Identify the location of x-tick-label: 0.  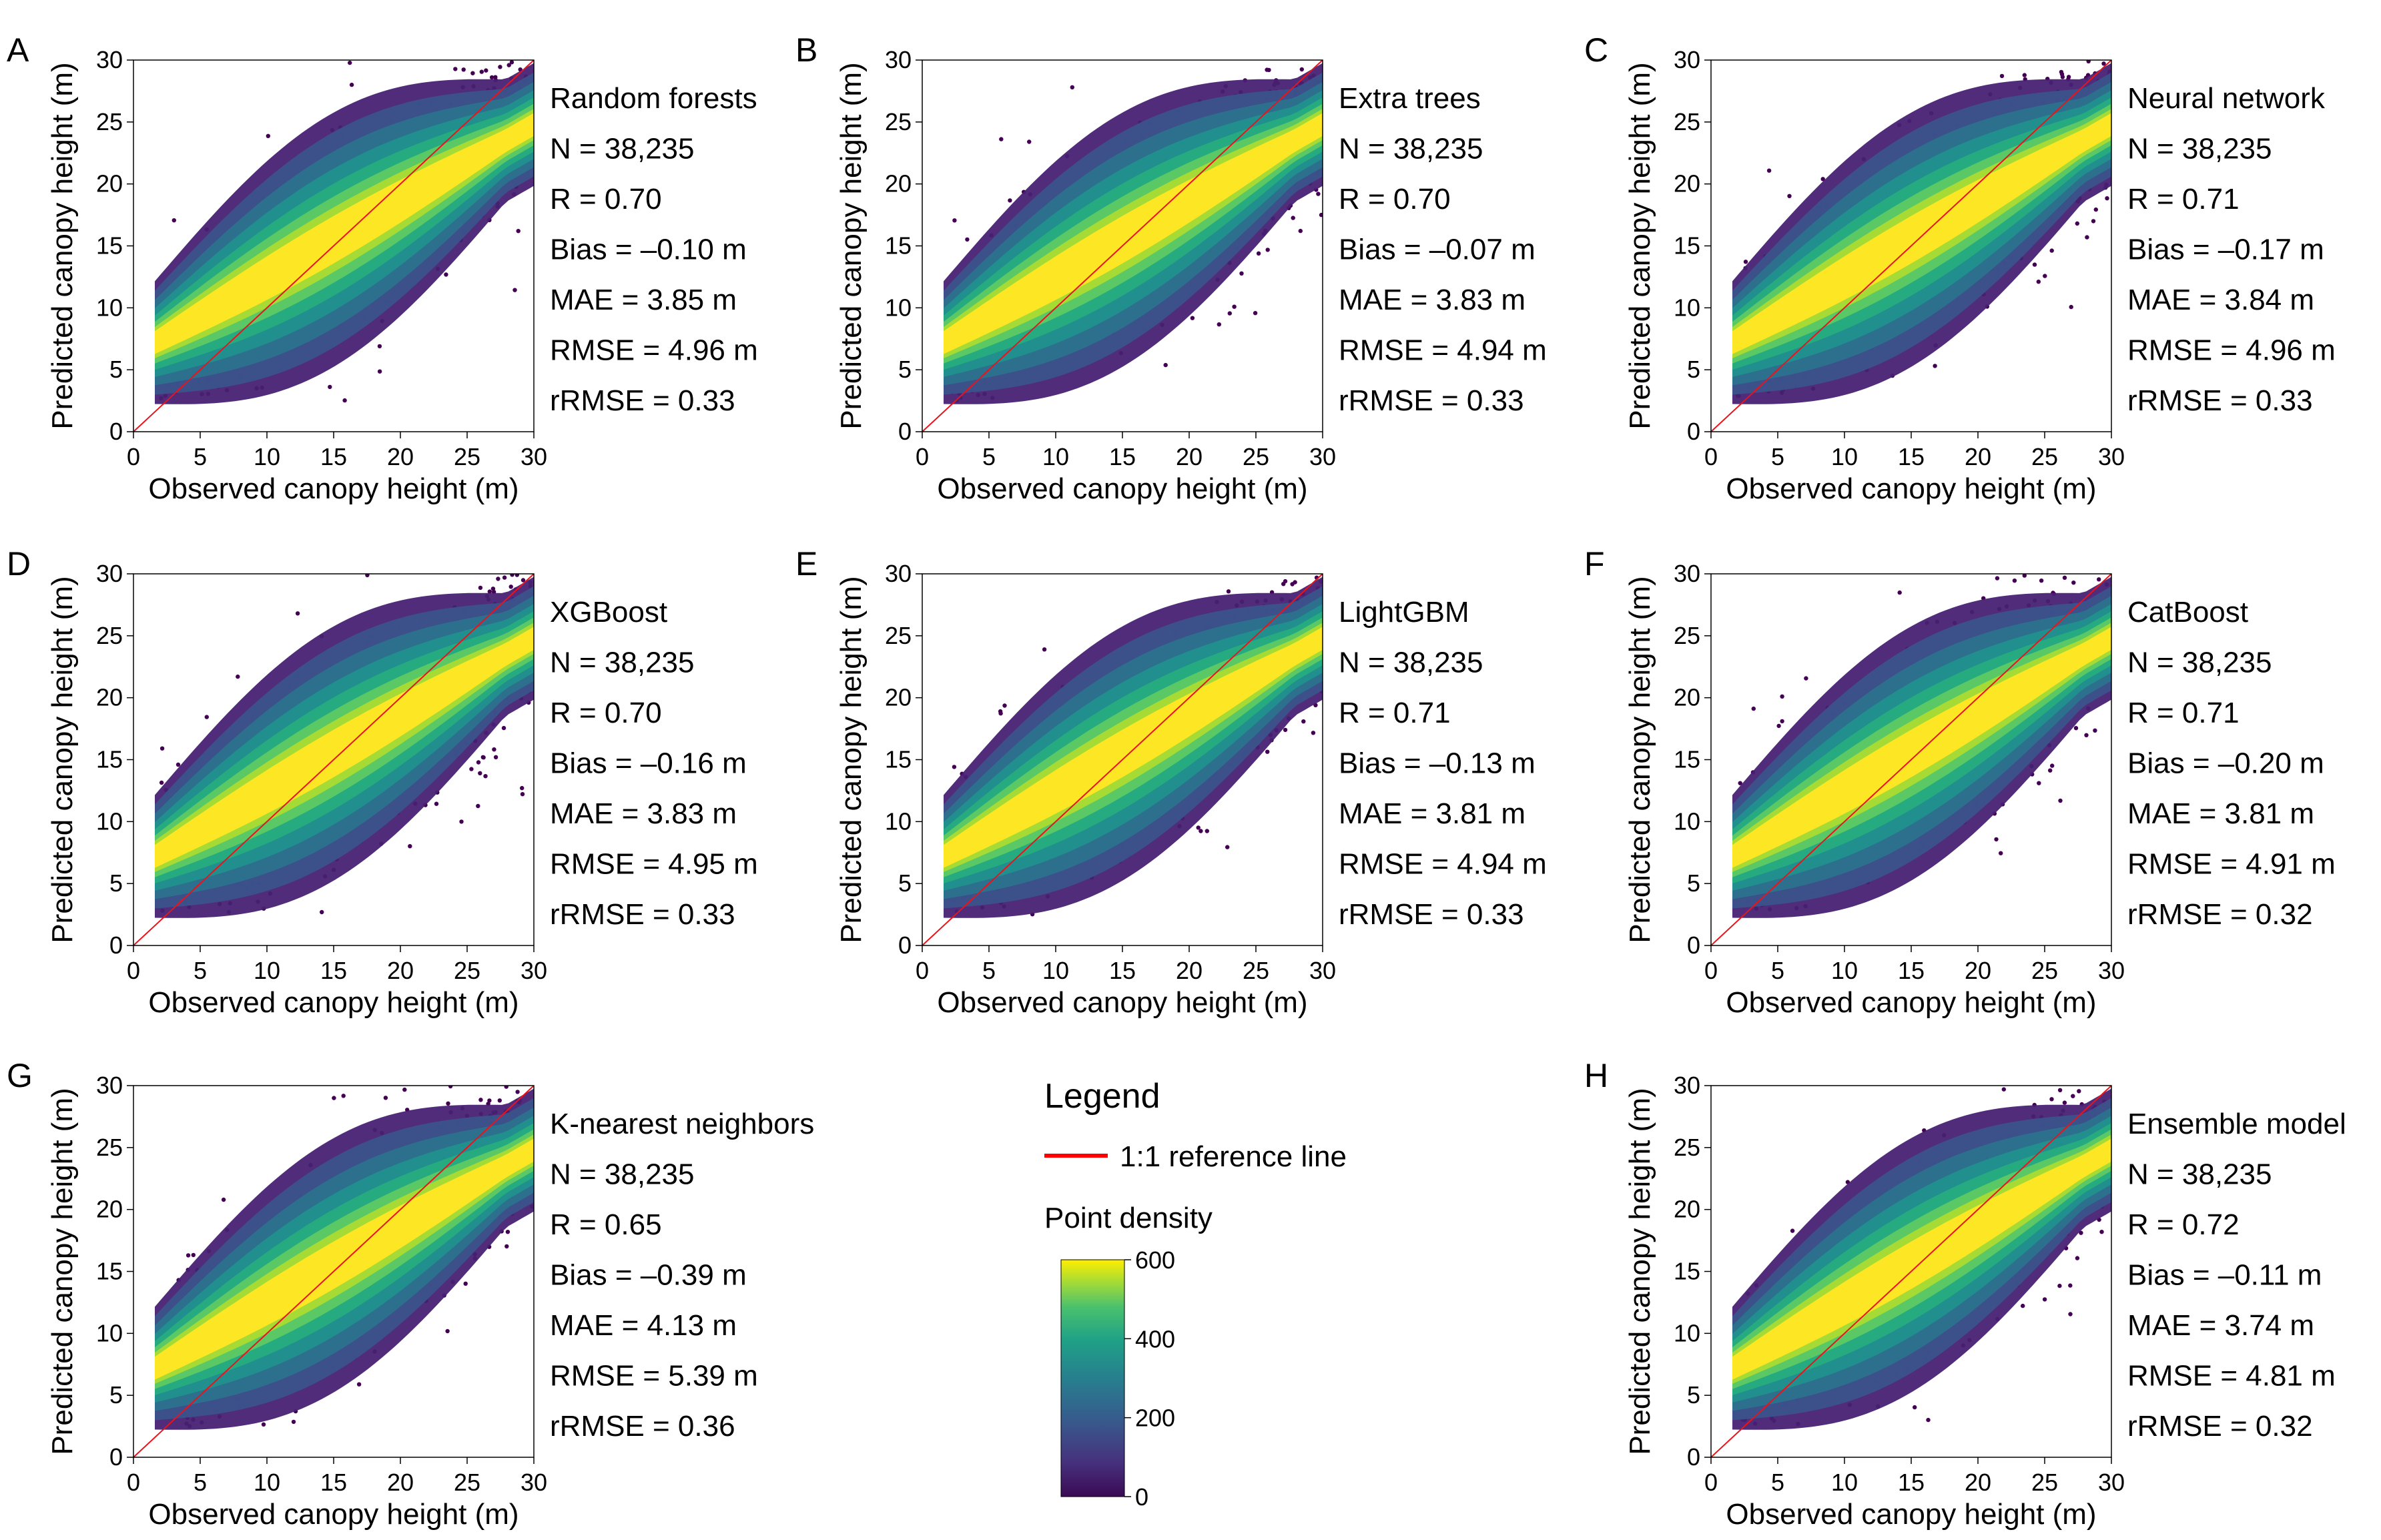
(1711, 970).